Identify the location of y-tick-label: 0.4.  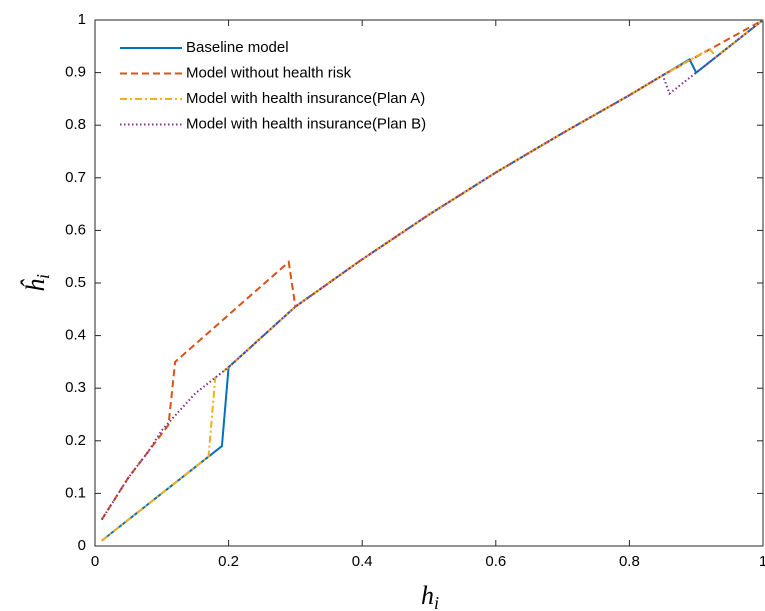
(75, 335).